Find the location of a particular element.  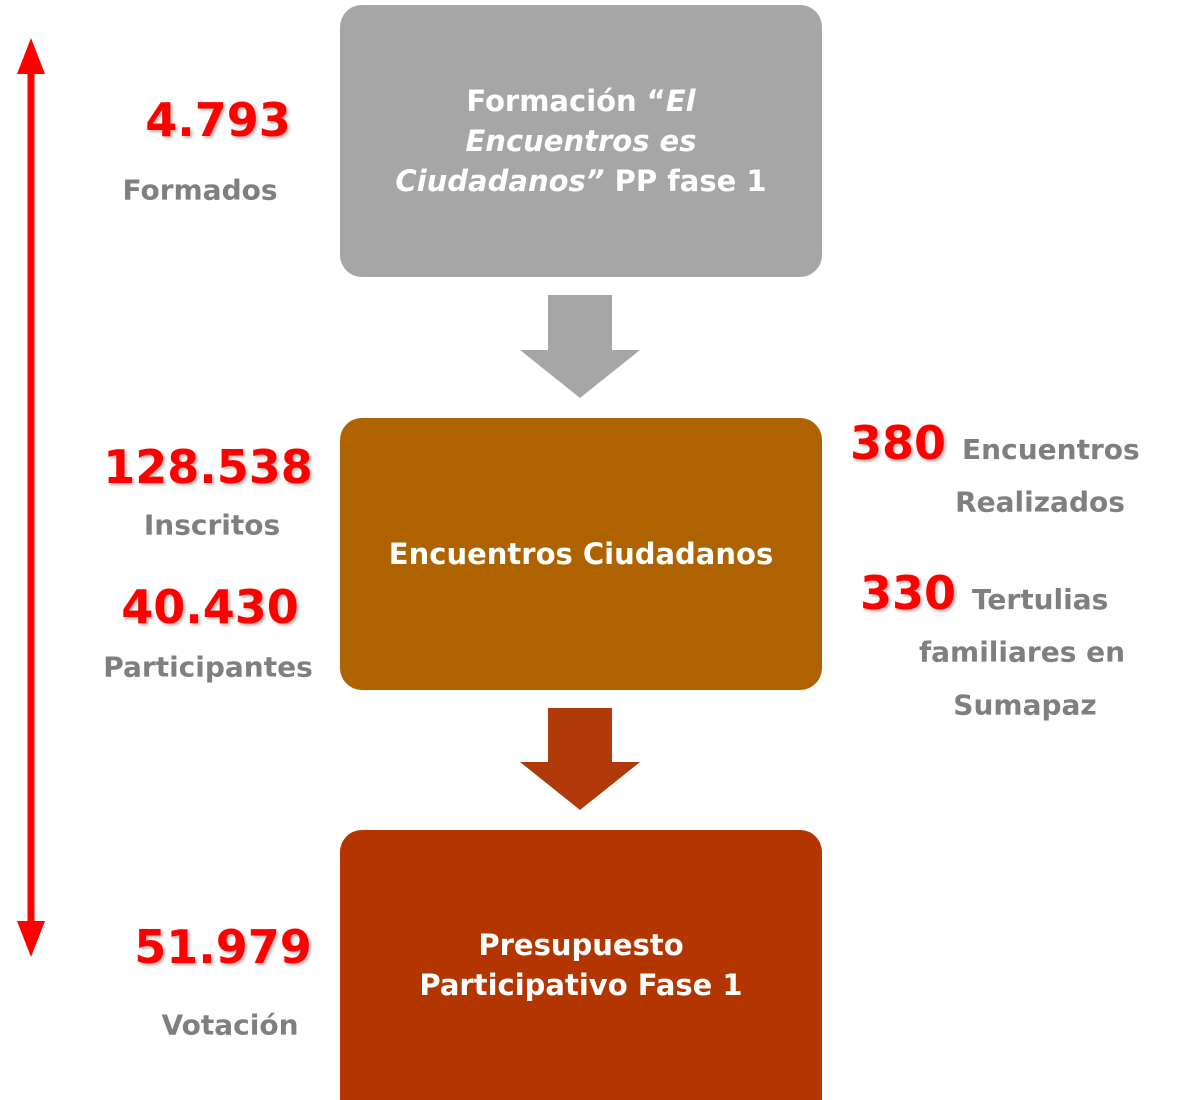

stat-label: Sumapaz is located at coordinates (1025, 705).